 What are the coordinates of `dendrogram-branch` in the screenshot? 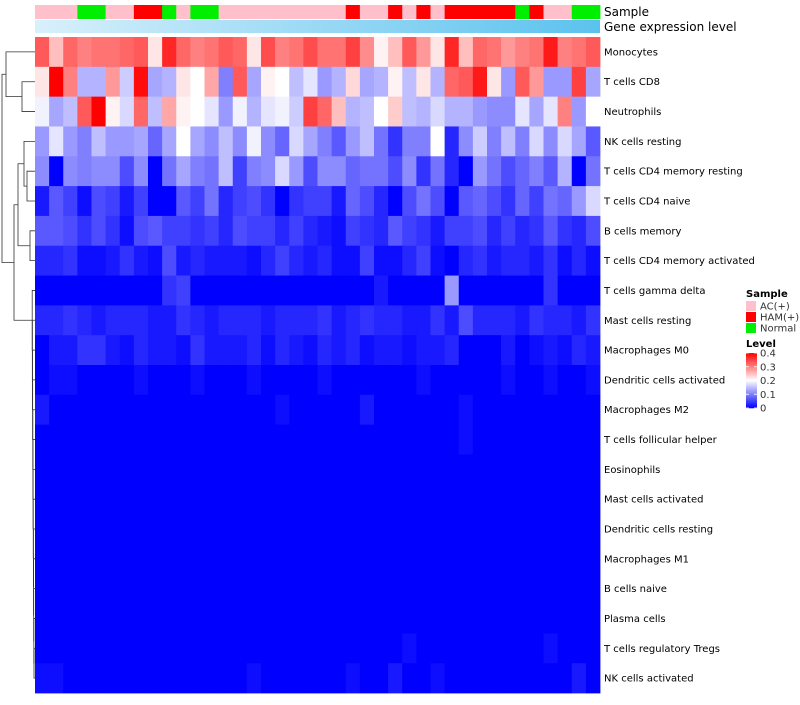 It's located at (29, 163).